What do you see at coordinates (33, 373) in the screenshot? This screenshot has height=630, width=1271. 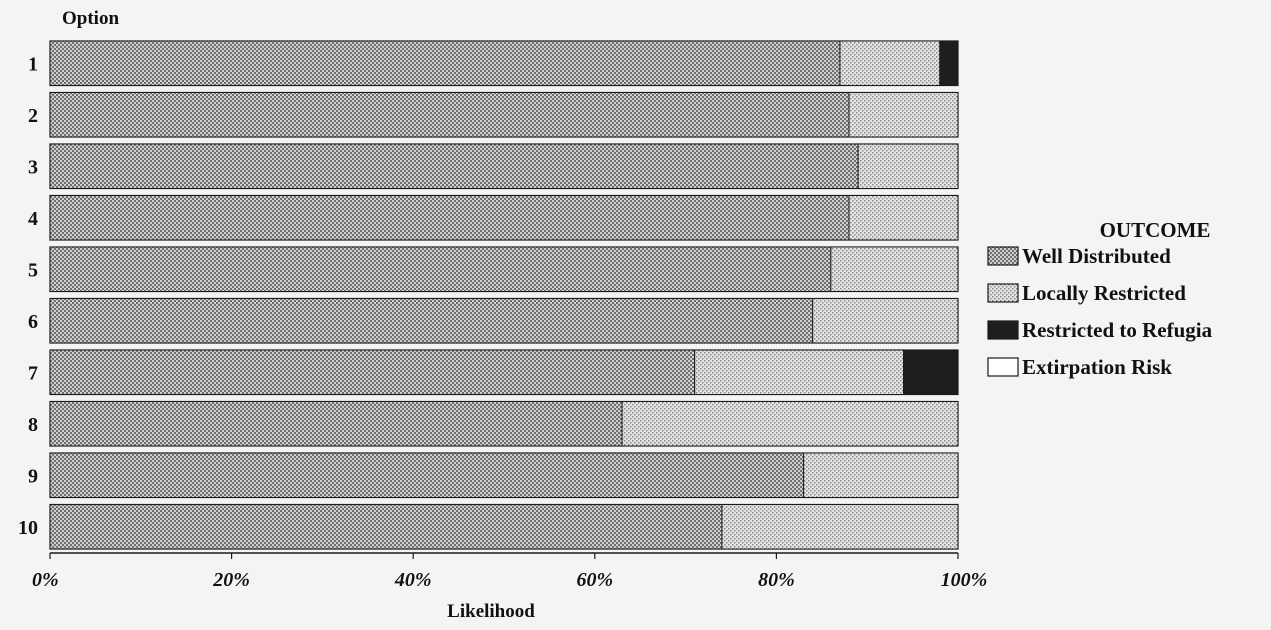 I see `y-tick-label: 7` at bounding box center [33, 373].